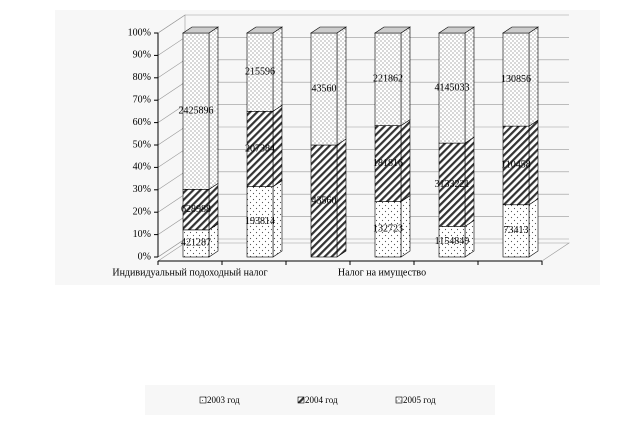  I want to click on data-label: 73413, so click(516, 230).